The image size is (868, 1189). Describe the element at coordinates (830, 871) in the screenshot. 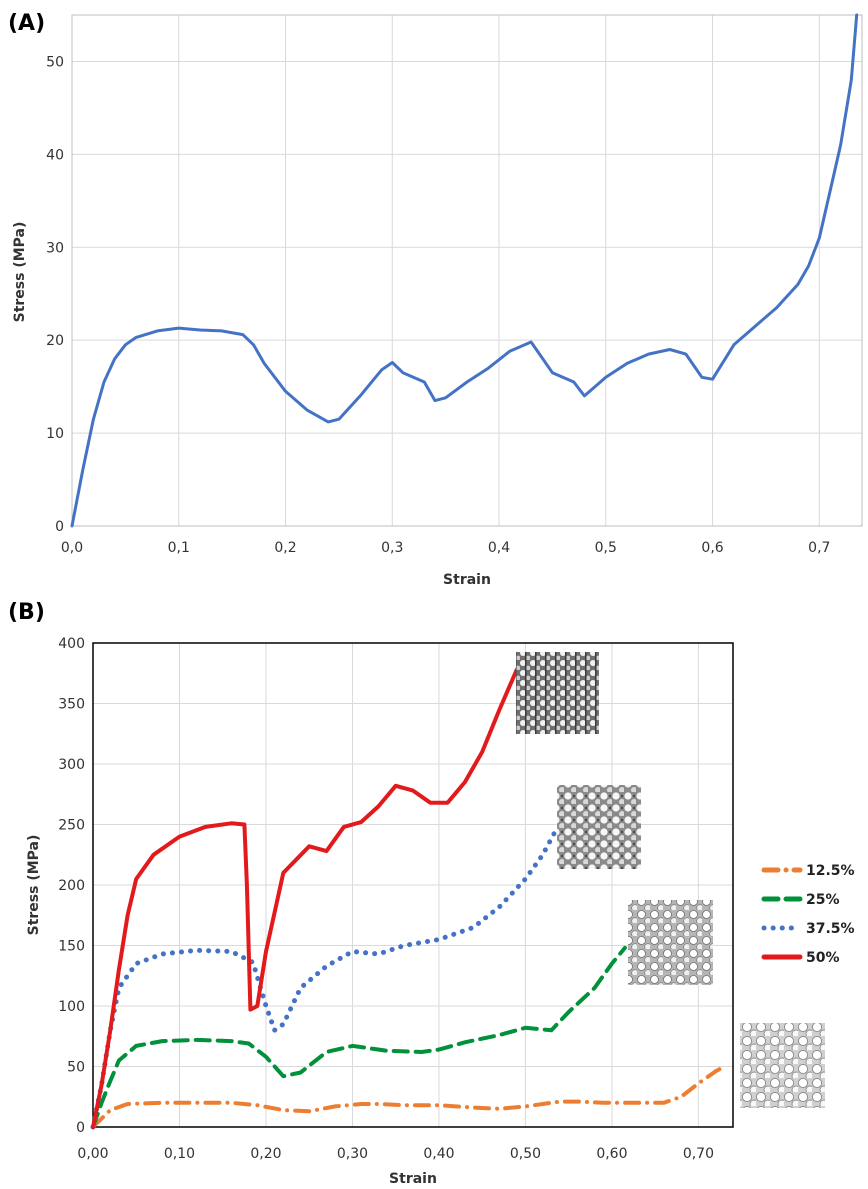

I see `legend-label: 12.5%` at that location.